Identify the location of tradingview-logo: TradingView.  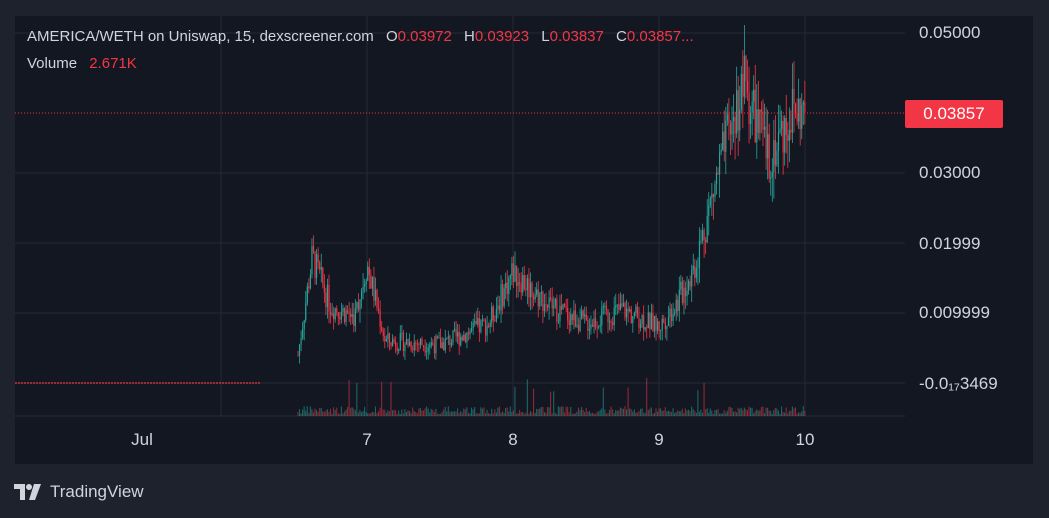
(79, 492).